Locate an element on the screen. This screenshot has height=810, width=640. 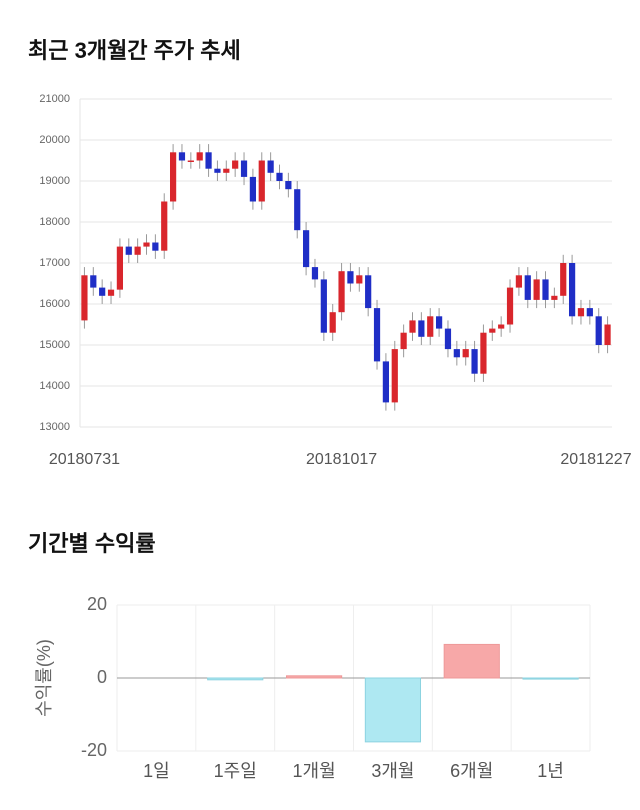
x-tick-label: 3개월 is located at coordinates (392, 771).